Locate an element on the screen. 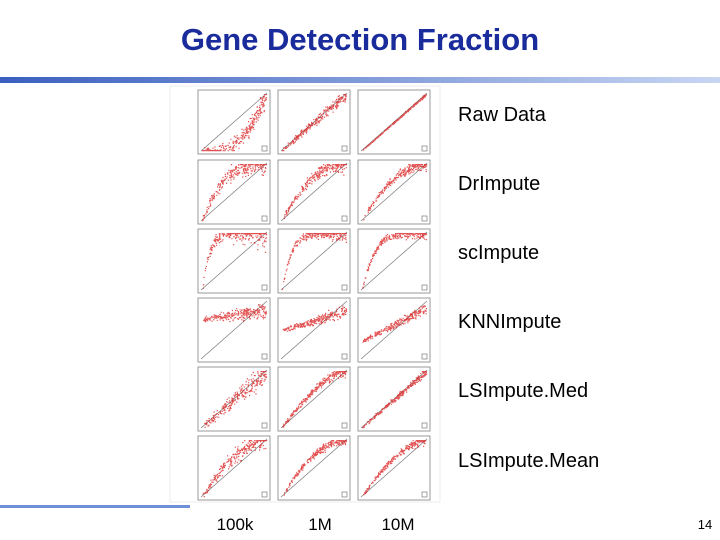  page-number: 14 is located at coordinates (705, 524).